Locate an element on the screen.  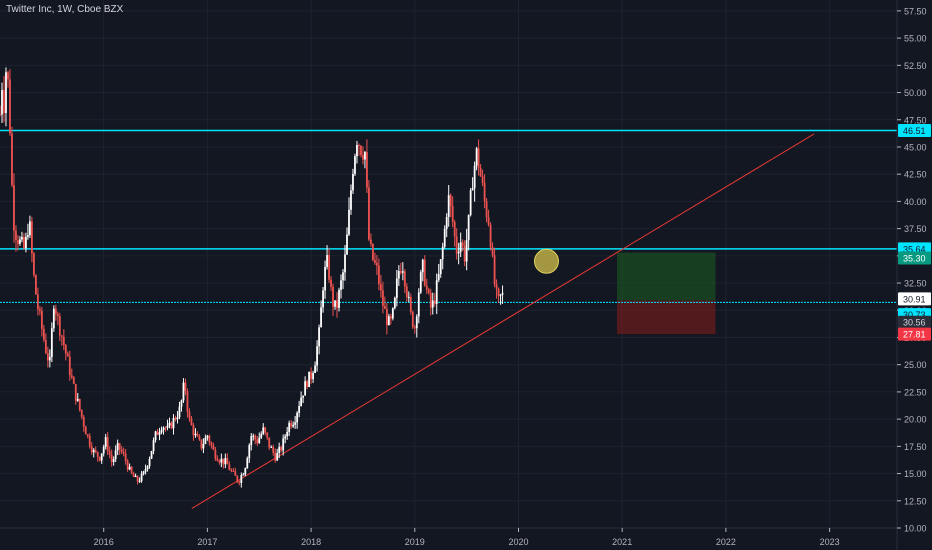
price-tick-label: 52.50 is located at coordinates (915, 66).